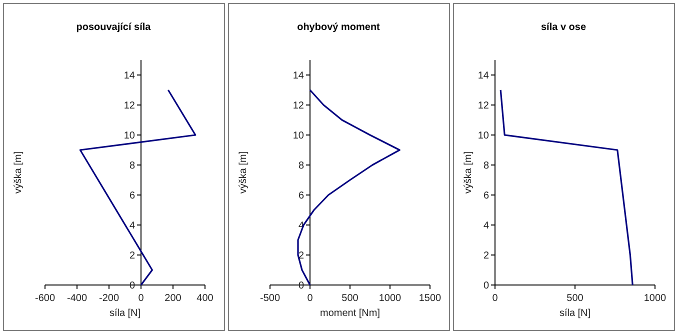 The width and height of the screenshot is (676, 335). What do you see at coordinates (109, 298) in the screenshot?
I see `x-tick-label: -200` at bounding box center [109, 298].